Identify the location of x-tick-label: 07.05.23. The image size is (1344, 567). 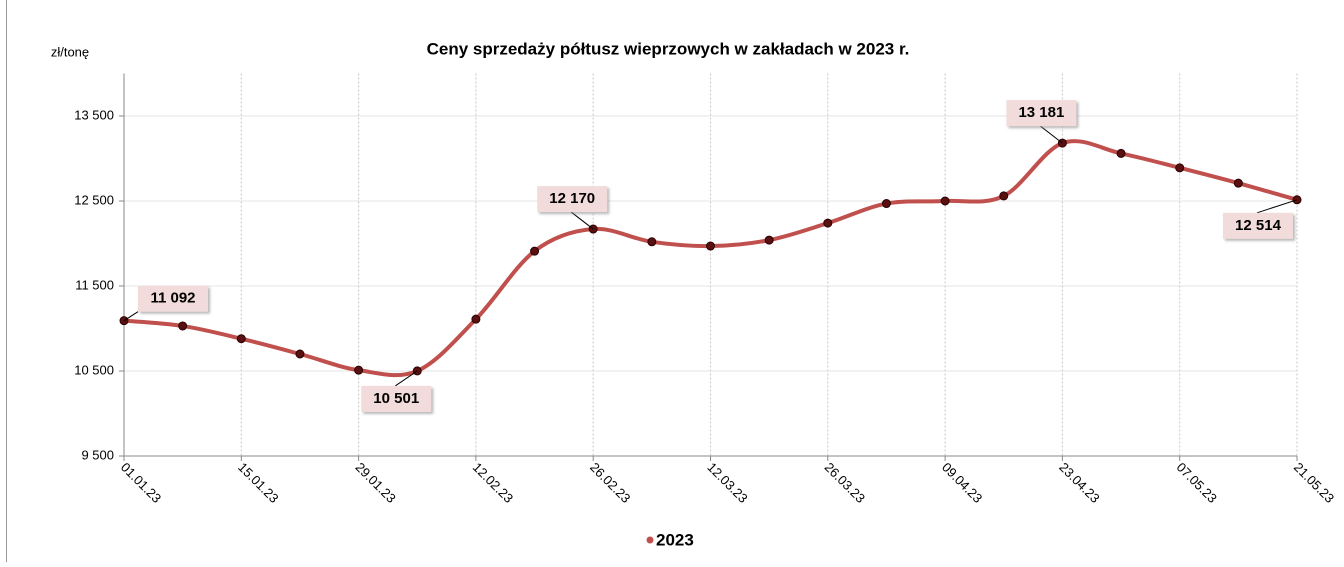
(1197, 483).